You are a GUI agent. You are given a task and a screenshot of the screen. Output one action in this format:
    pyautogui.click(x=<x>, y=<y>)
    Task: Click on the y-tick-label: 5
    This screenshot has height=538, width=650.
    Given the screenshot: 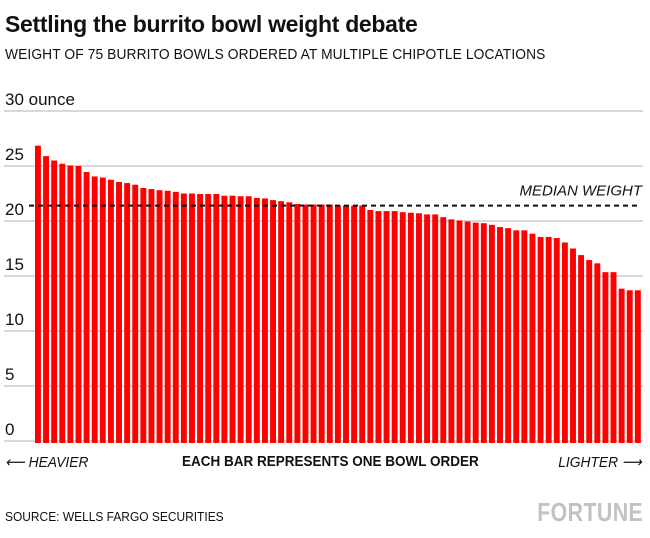 What is the action you would take?
    pyautogui.click(x=9, y=374)
    